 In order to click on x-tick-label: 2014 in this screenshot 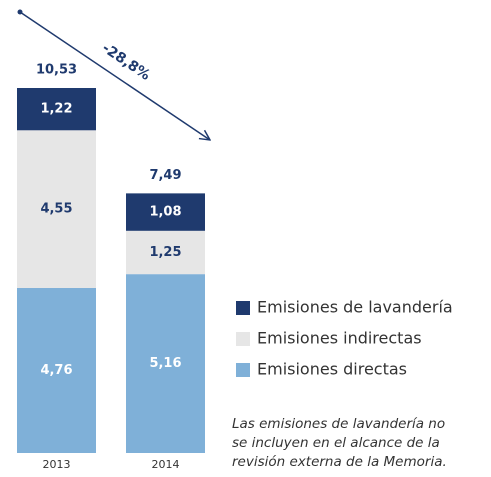, I will do `click(166, 464)`.